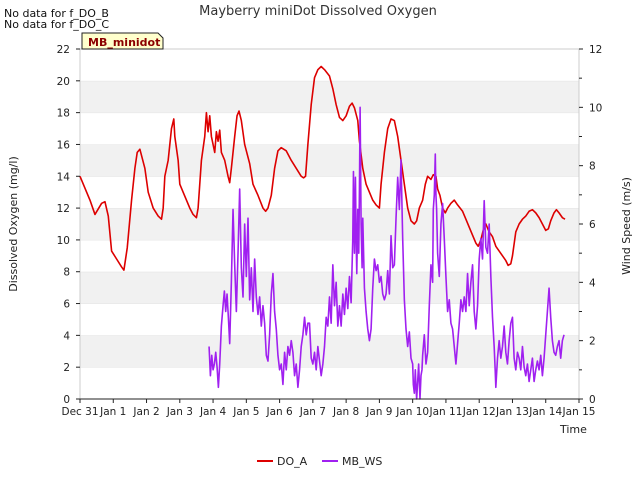  I want to click on y-right-tick-label: 4, so click(592, 283).